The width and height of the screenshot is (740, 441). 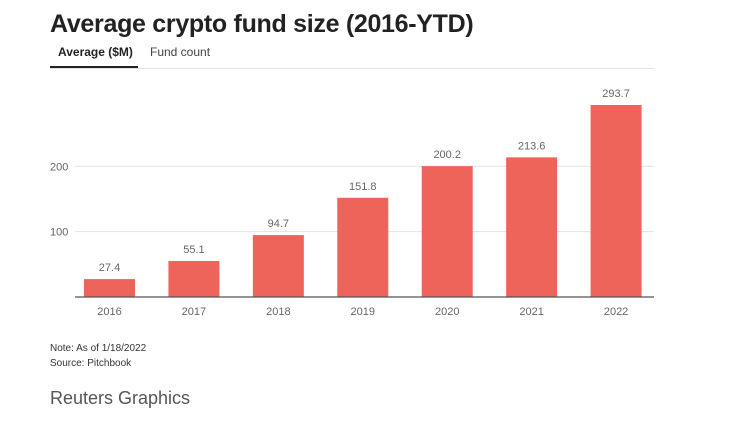 What do you see at coordinates (352, 54) in the screenshot?
I see `chart-tabs: Average ($M) Fund count` at bounding box center [352, 54].